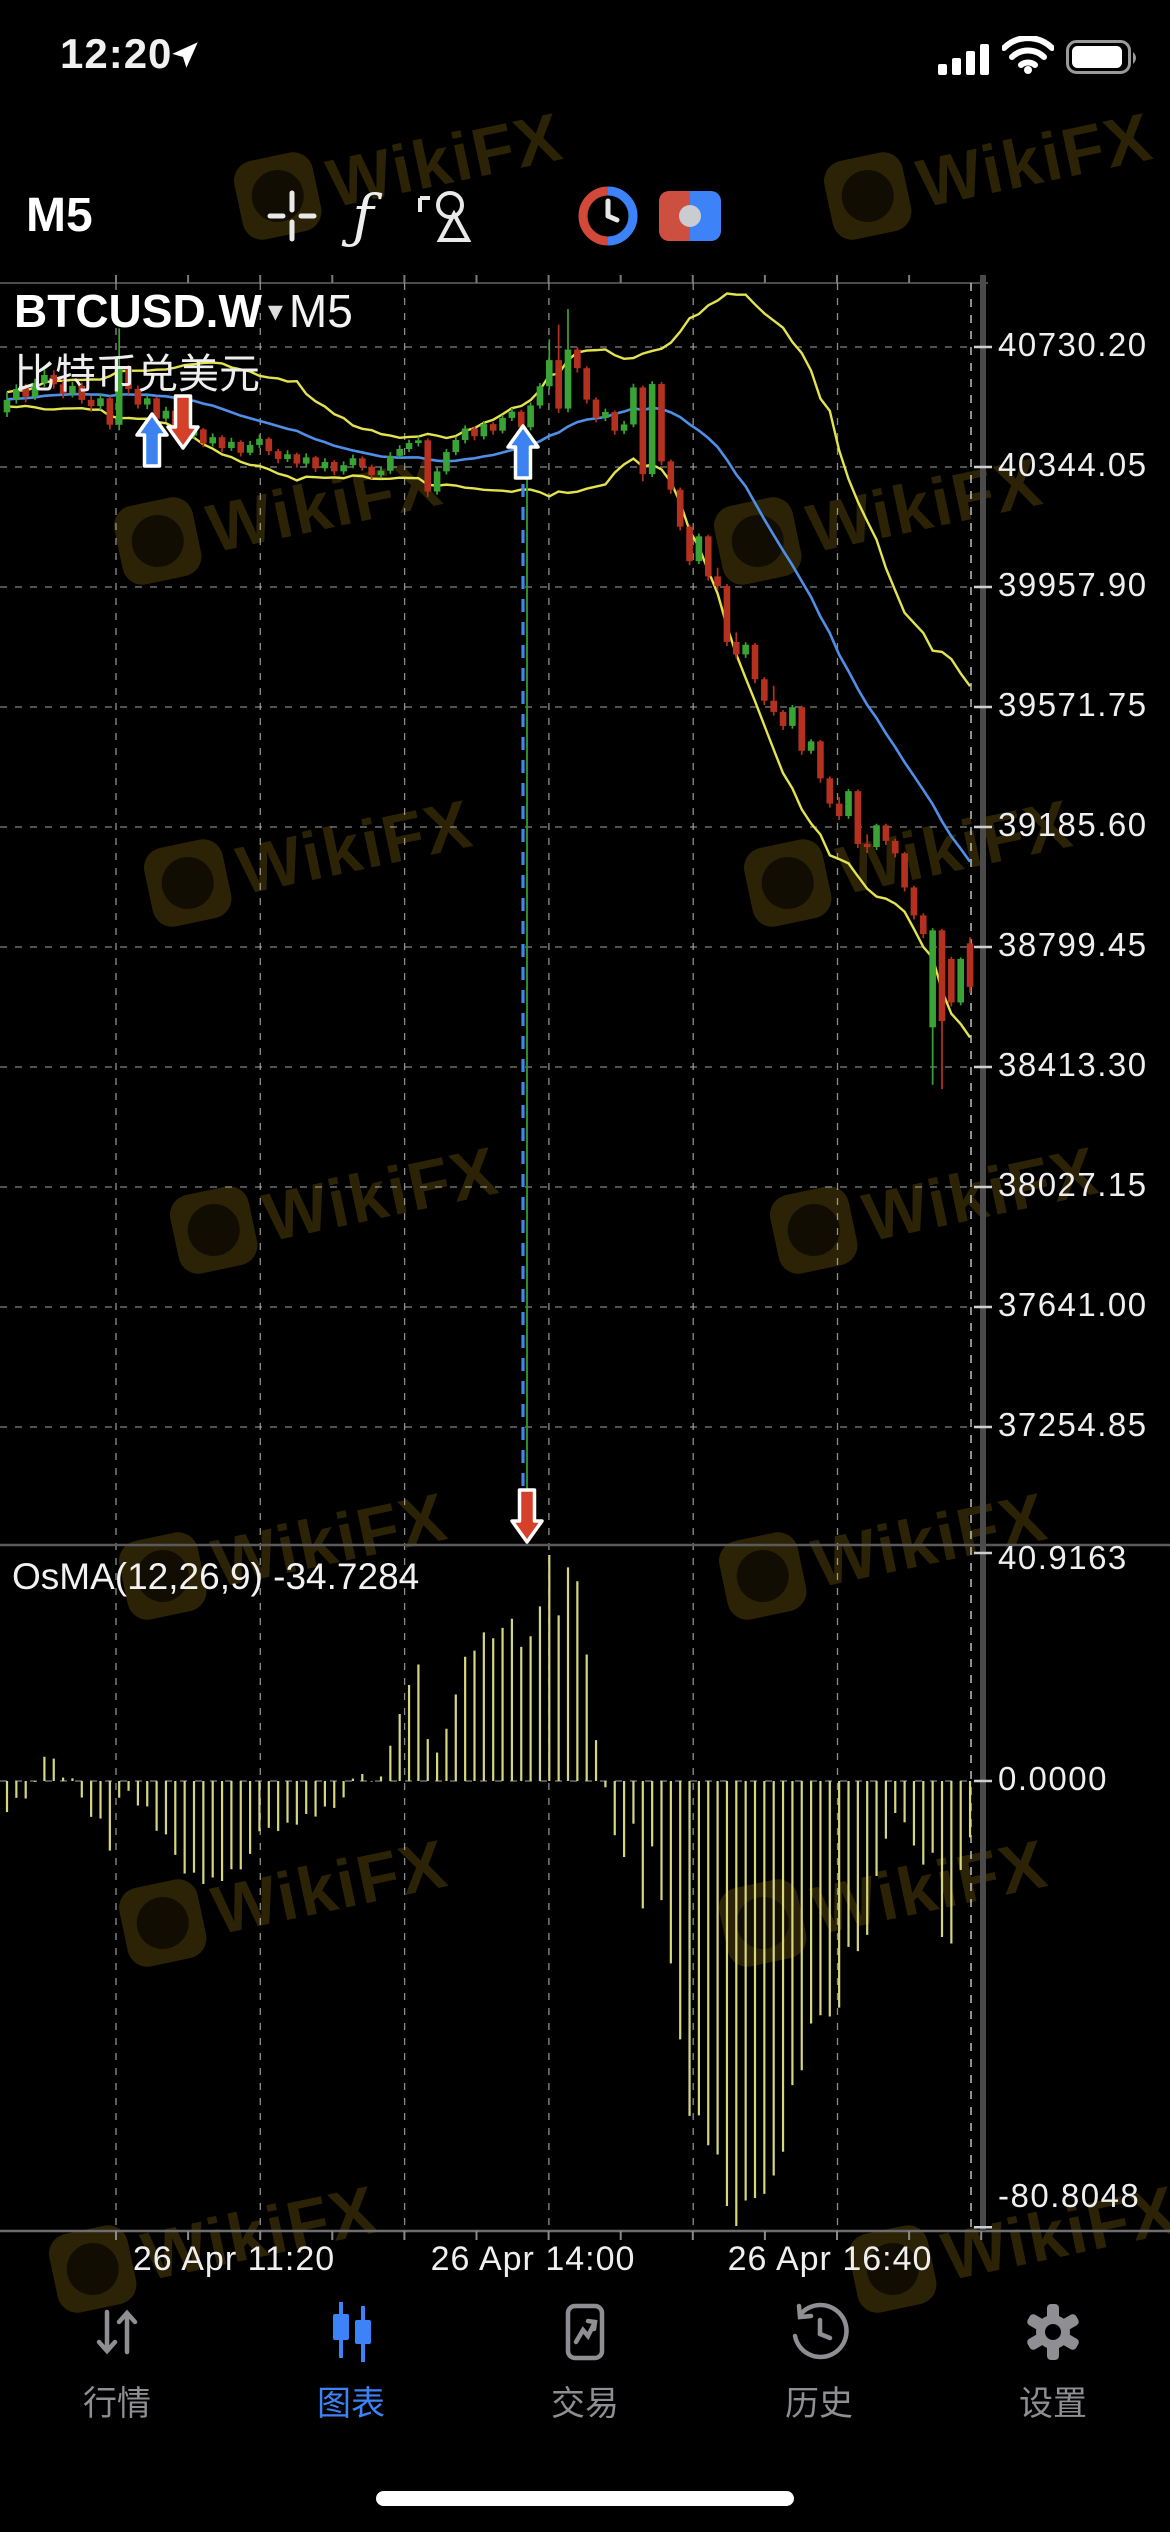 Image resolution: width=1170 pixels, height=2532 pixels. What do you see at coordinates (1053, 2372) in the screenshot?
I see `tab-settings: 设置` at bounding box center [1053, 2372].